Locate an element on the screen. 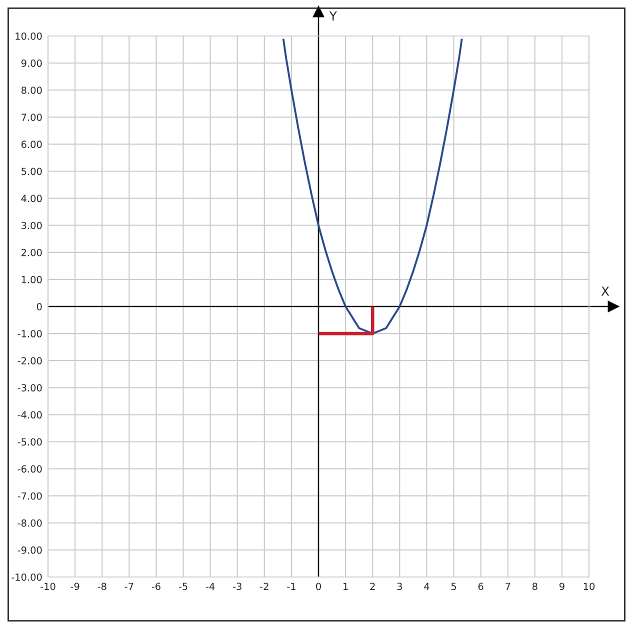 The height and width of the screenshot is (629, 633). x-tick-label: 1 is located at coordinates (346, 586).